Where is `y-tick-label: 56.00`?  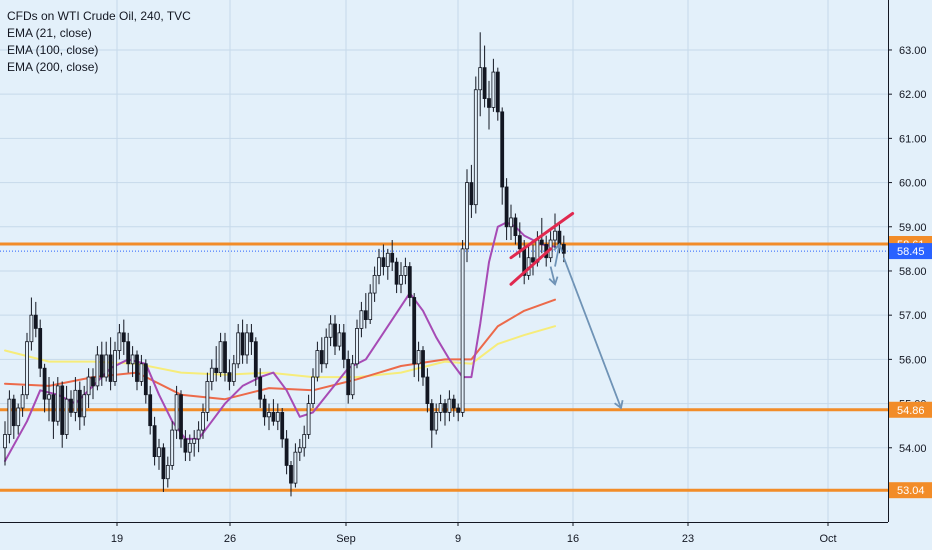 y-tick-label: 56.00 is located at coordinates (913, 360).